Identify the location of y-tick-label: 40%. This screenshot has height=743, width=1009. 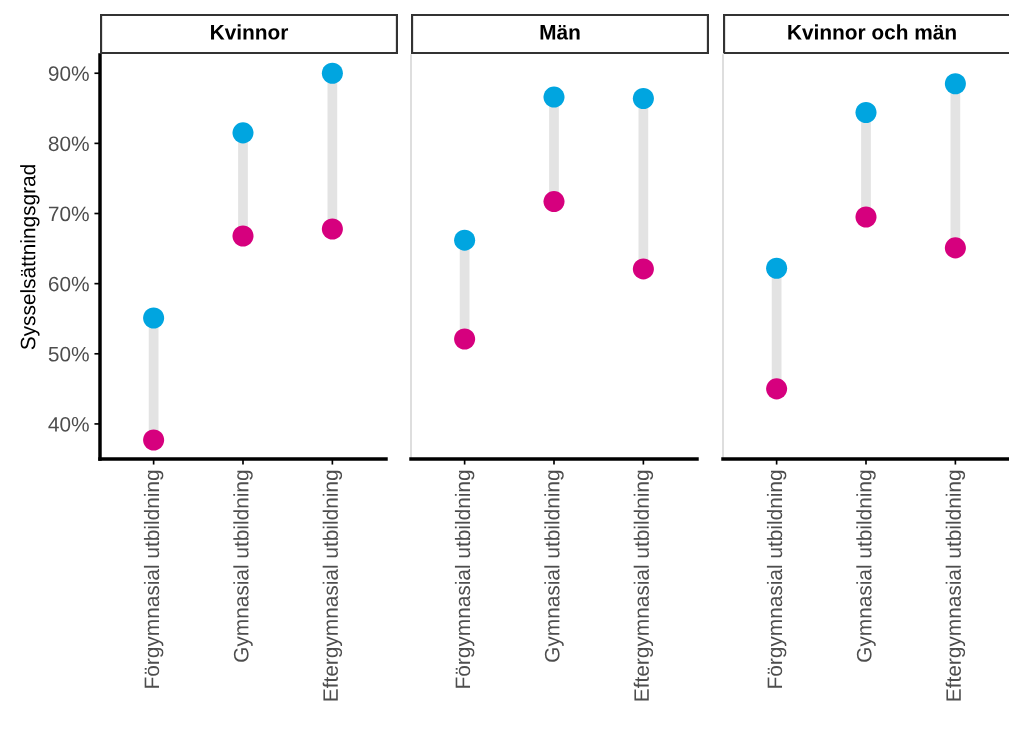
(68, 424).